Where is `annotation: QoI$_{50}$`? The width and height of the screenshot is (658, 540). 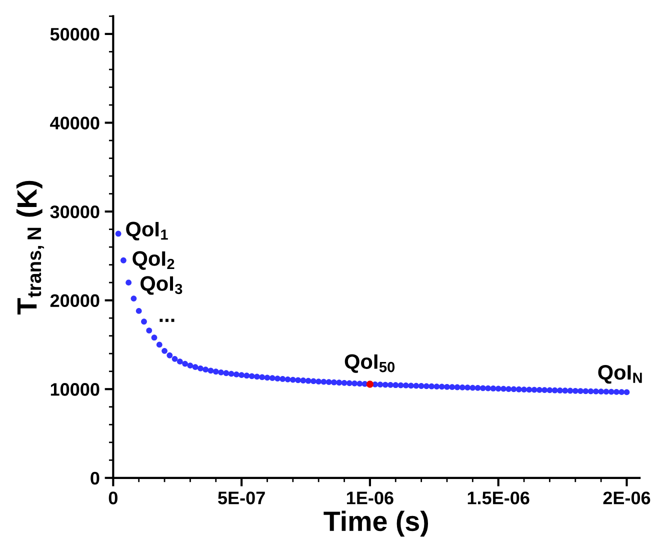 annotation: QoI$_{50}$ is located at coordinates (369, 363).